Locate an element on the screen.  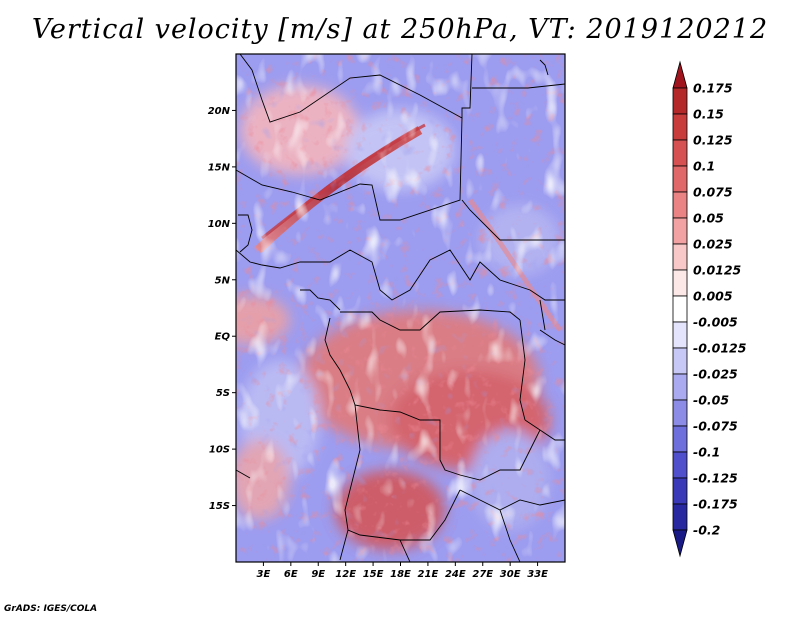
lat-tick-label: 15N is located at coordinates (219, 167).